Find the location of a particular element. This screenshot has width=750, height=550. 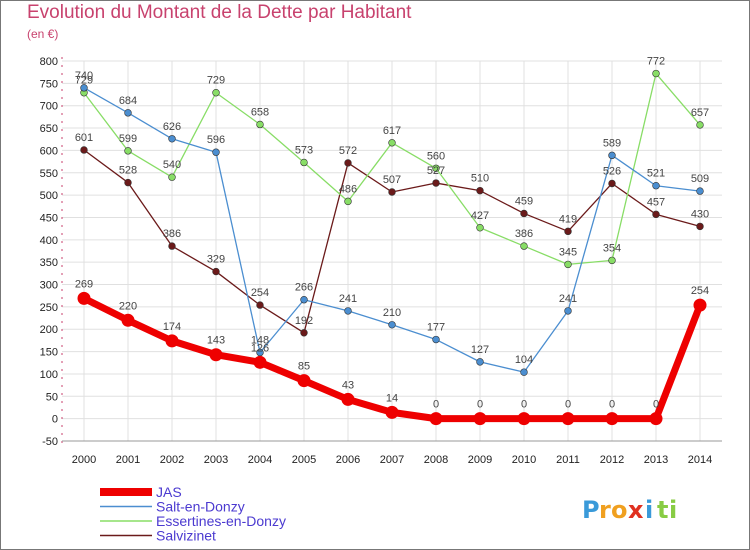

x-tick-label: 2003 is located at coordinates (216, 460).